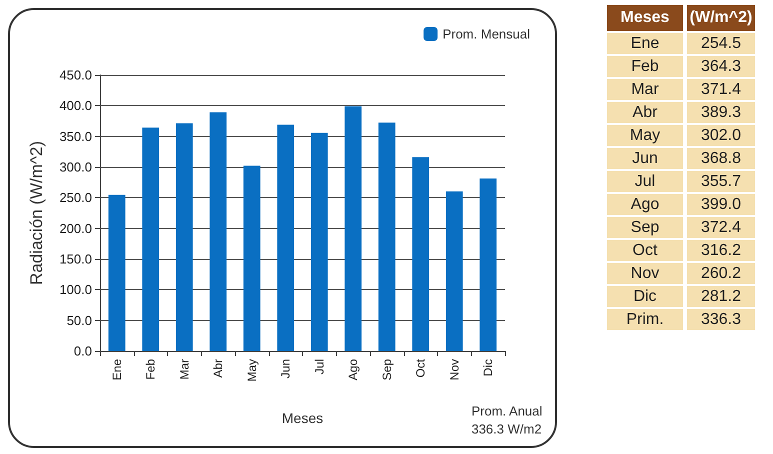 The image size is (773, 454). Describe the element at coordinates (645, 158) in the screenshot. I see `category-label: Jun` at that location.